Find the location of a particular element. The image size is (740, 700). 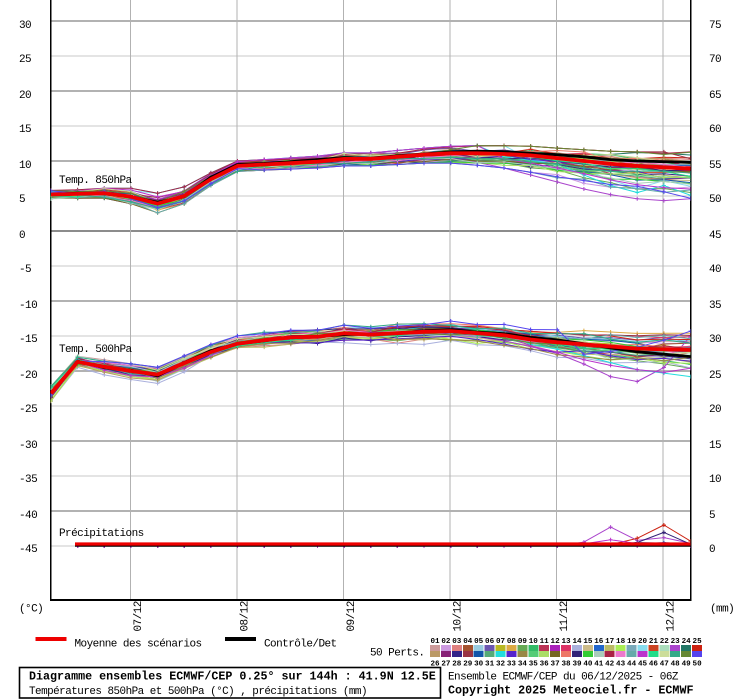

svg-text: 14 is located at coordinates (577, 642).